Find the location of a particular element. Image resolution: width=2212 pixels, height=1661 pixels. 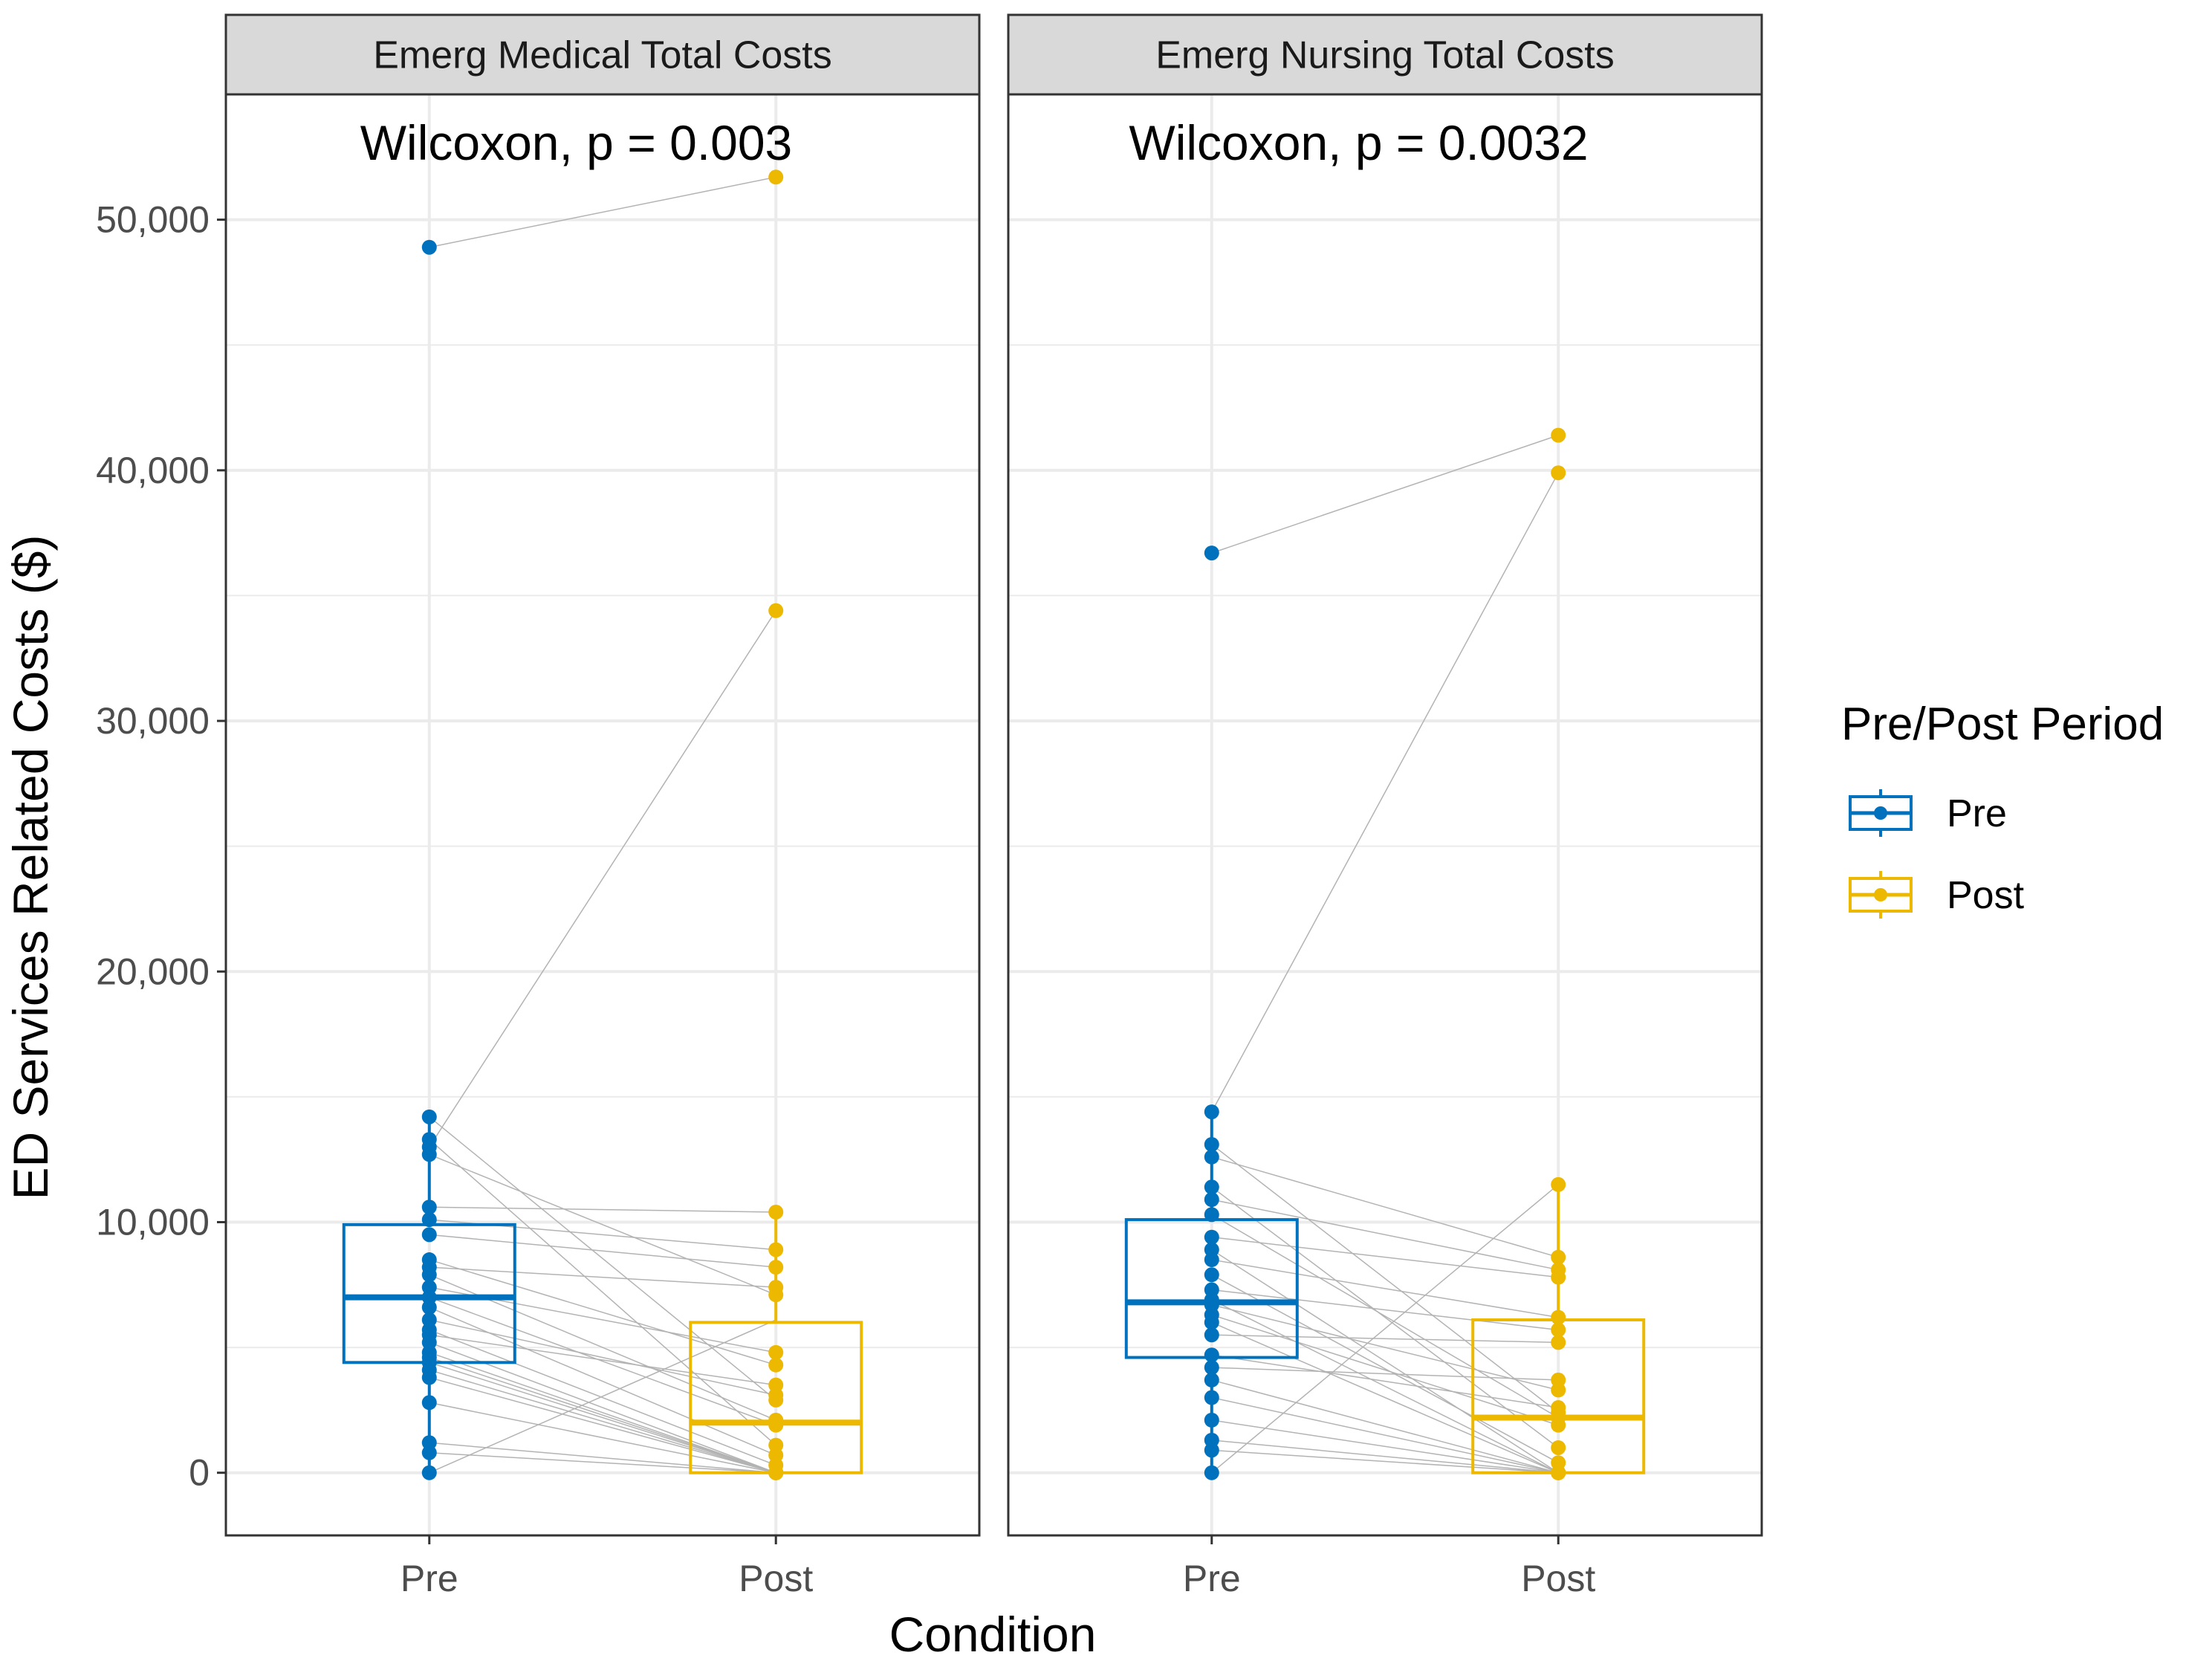

y-tick-label: 50,000 is located at coordinates (153, 220).